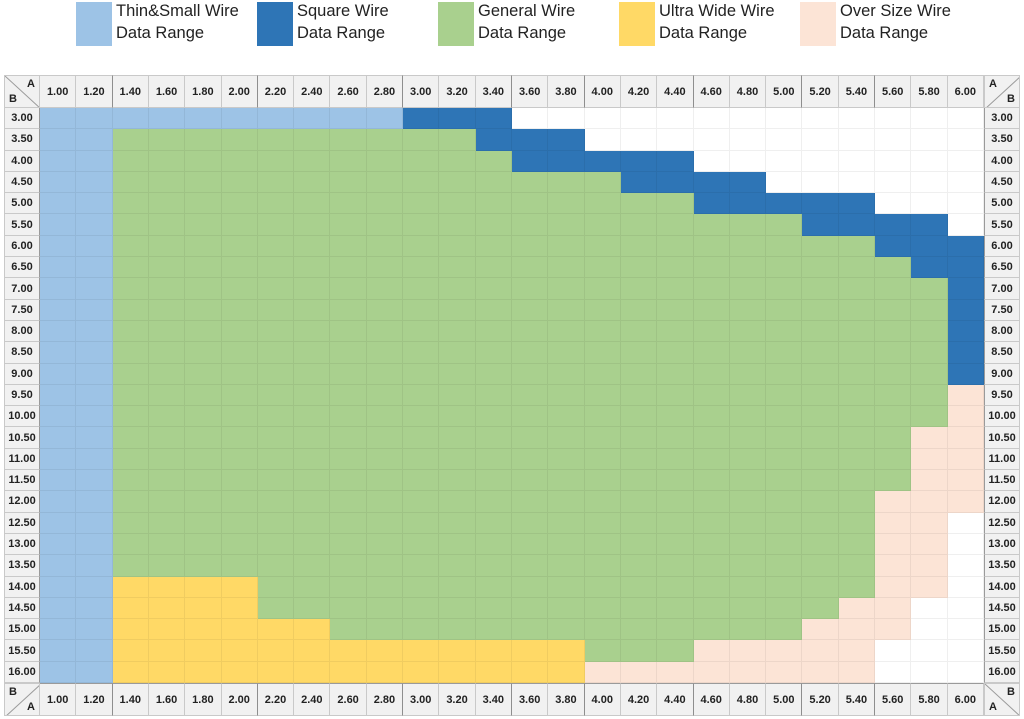 The width and height of the screenshot is (1024, 719). I want to click on row-header-left: 5.50, so click(22, 225).